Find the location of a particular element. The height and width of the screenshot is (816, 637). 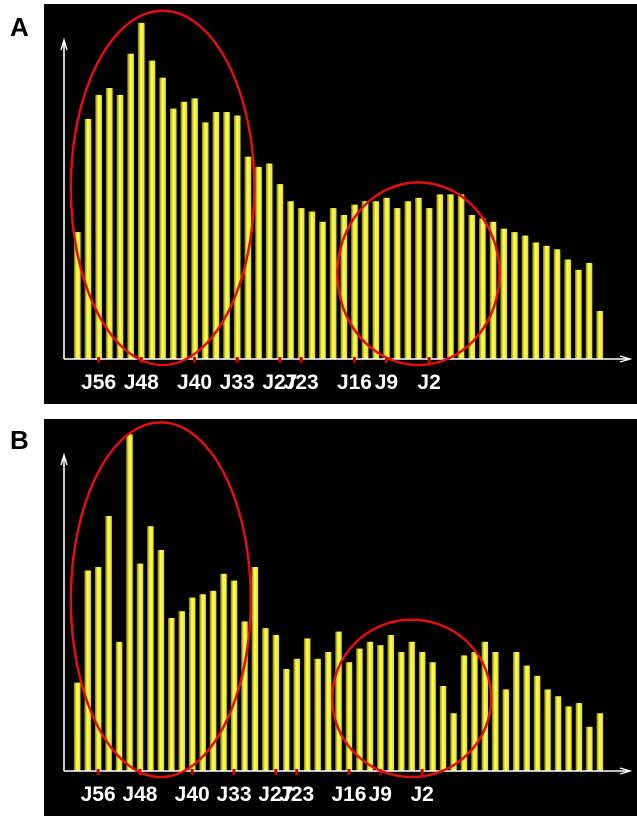

x-tick-label: J16 is located at coordinates (348, 794).